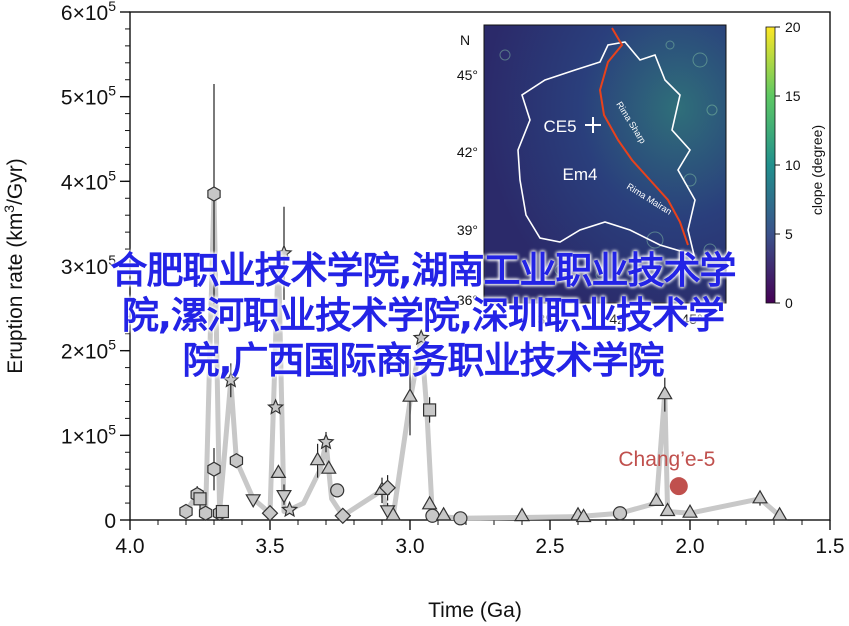 The image size is (849, 626). Describe the element at coordinates (480, 539) in the screenshot. I see `x-axis: 4.0 3.5 3.0 2.5 2.0 1.5` at that location.